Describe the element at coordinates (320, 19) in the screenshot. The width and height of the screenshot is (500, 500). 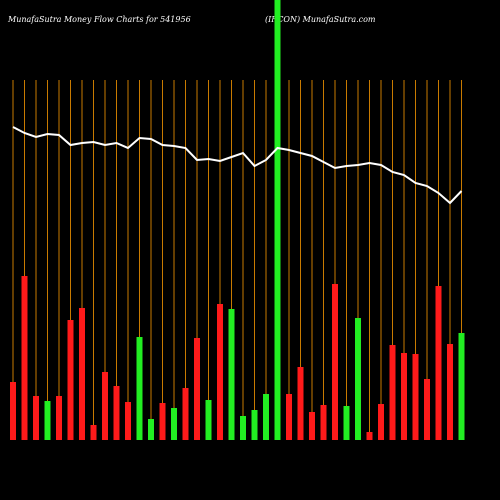
I see `chart-subtitle: (IRCON) MunafaSutra.com` at that location.